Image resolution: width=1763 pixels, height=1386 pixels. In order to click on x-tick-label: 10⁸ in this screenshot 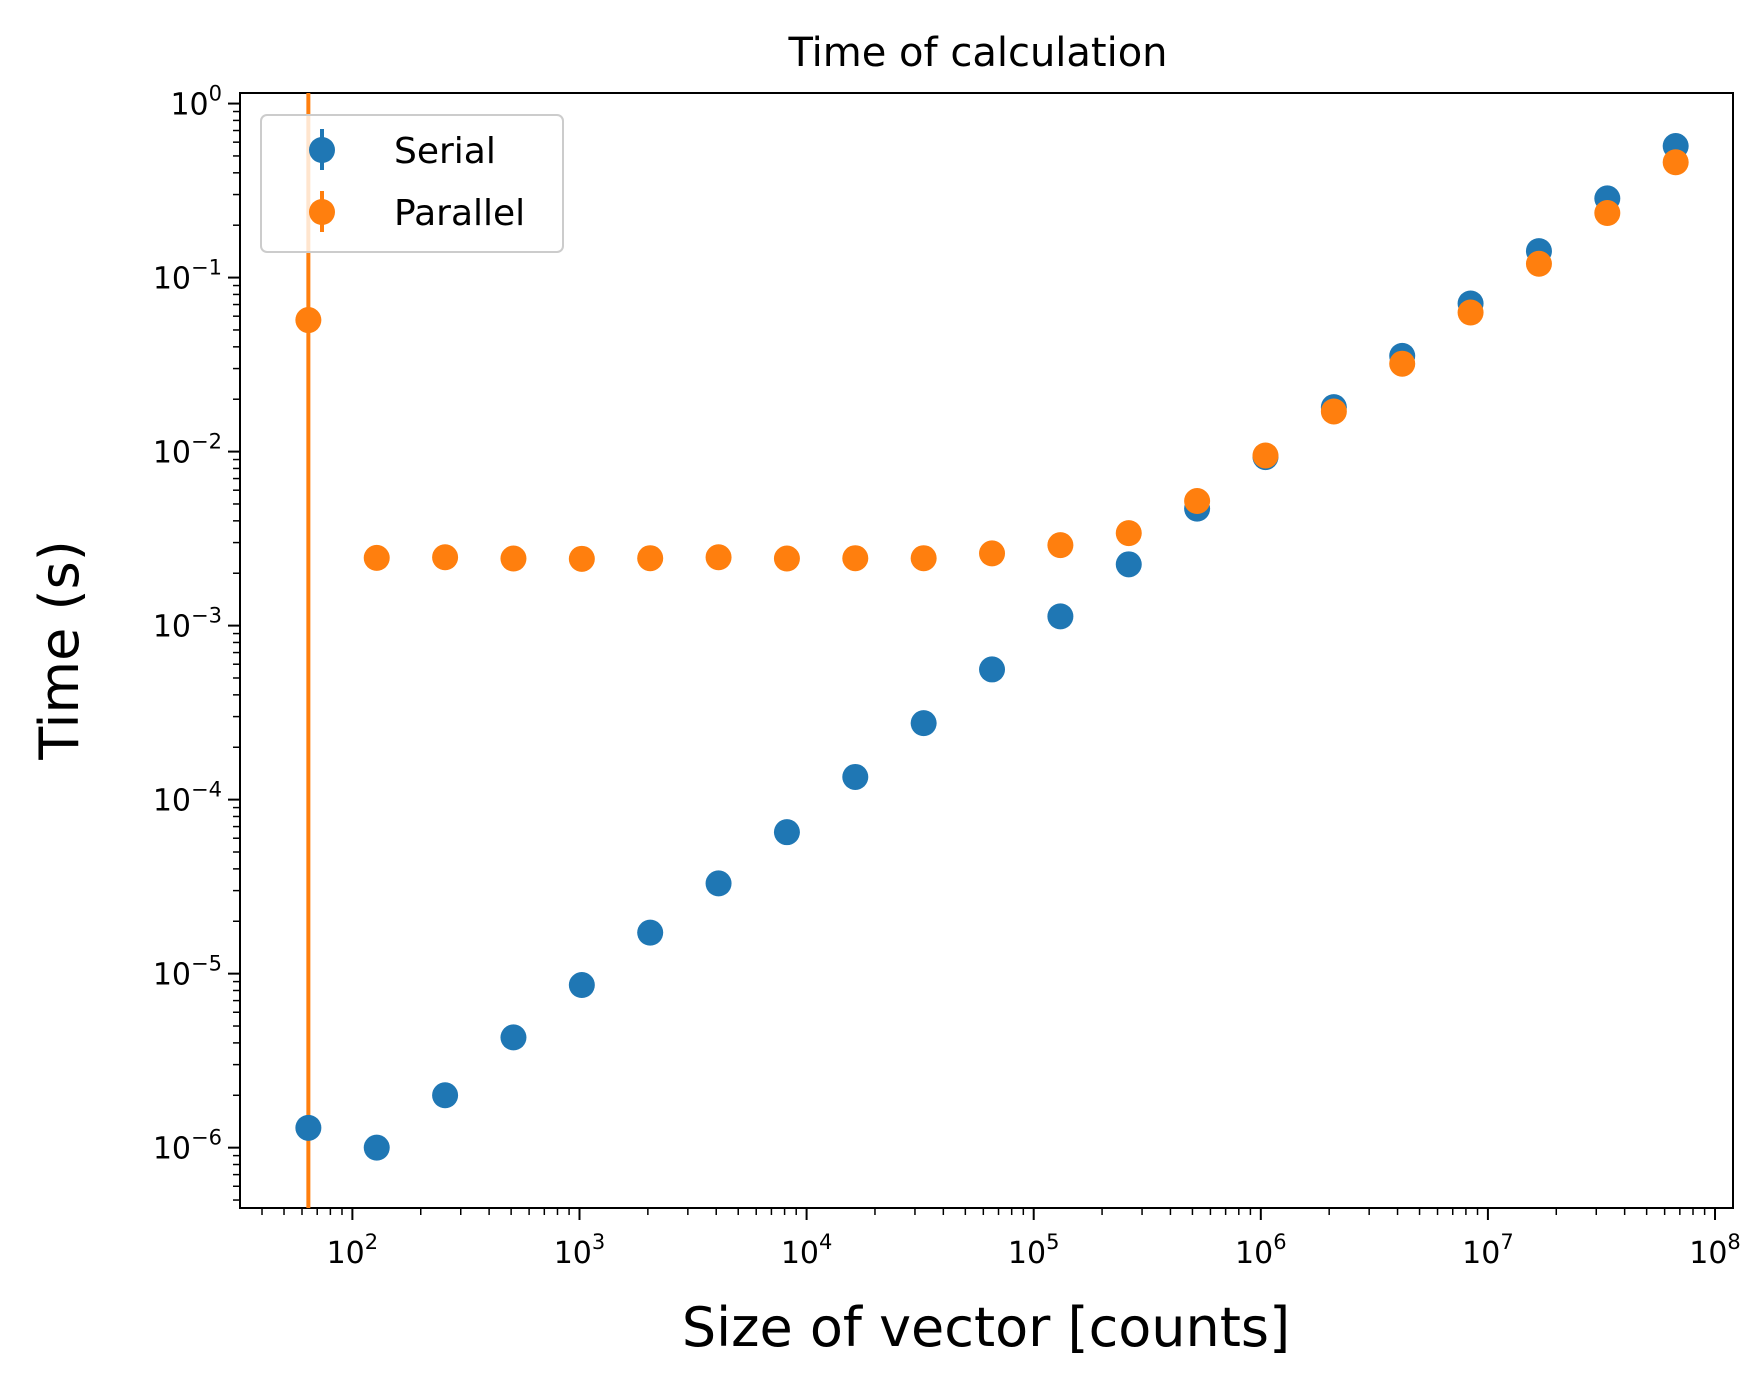, I will do `click(1715, 1250)`.